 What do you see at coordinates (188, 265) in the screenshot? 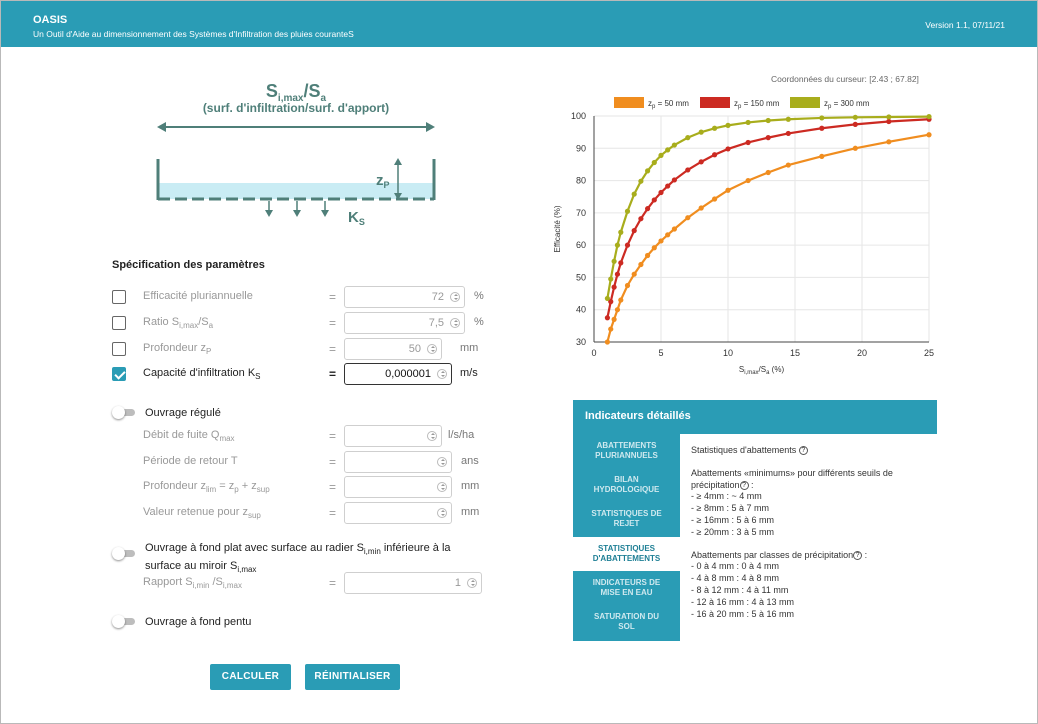
I see `params-section-title: Spécification des paramètres` at bounding box center [188, 265].